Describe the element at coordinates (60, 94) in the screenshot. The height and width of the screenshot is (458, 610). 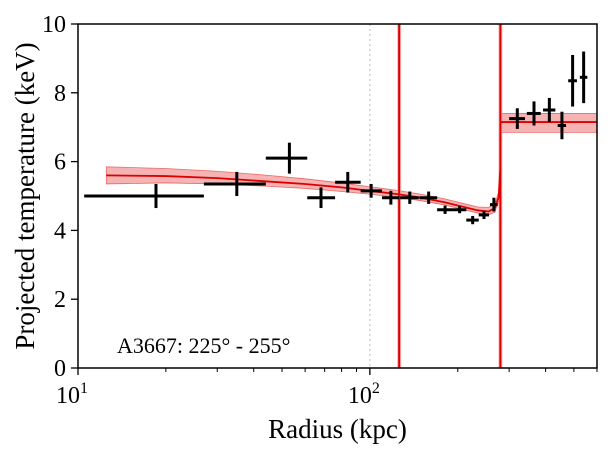
I see `y-tick-label: 8` at that location.